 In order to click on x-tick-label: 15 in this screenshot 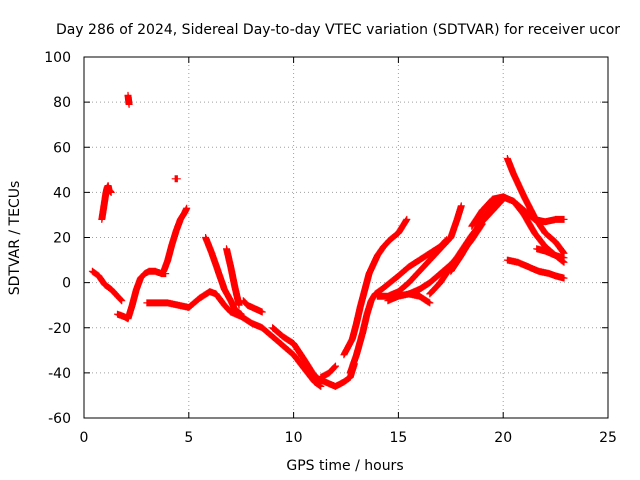, I will do `click(398, 438)`.